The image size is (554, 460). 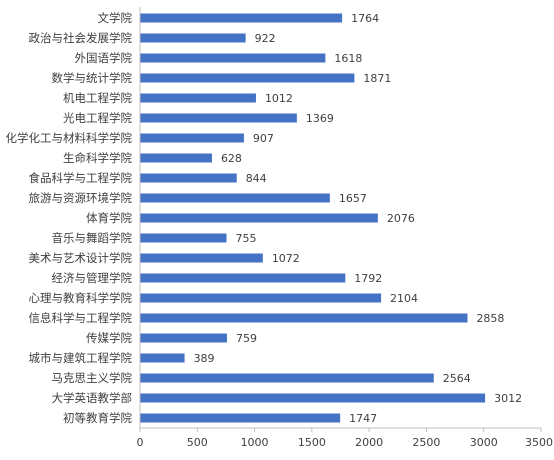 What do you see at coordinates (81, 298) in the screenshot?
I see `category-label: 心理与教育科学学院` at bounding box center [81, 298].